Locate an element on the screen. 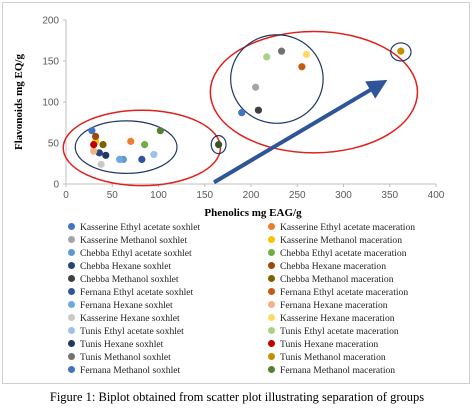 The height and width of the screenshot is (414, 474). legend-label: Fernana Hexane maceration is located at coordinates (334, 305).